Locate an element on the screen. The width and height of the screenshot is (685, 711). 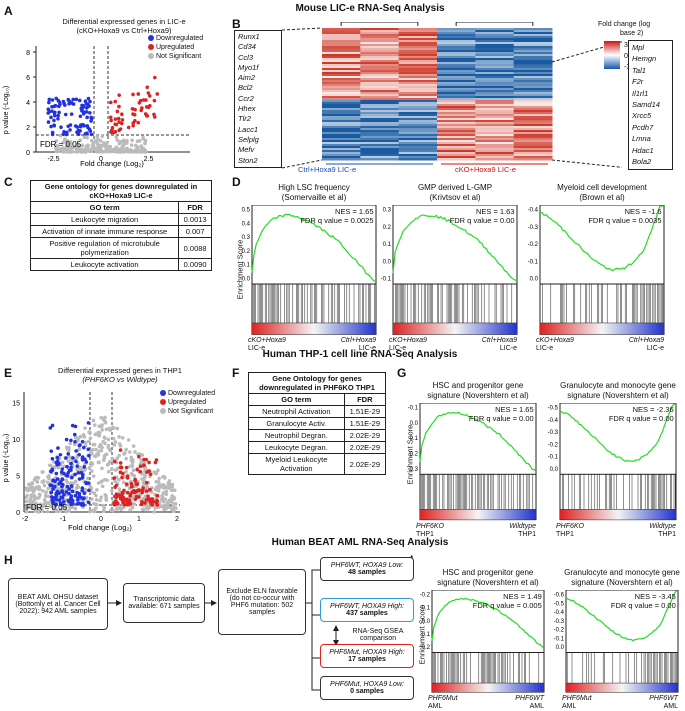
tick-label: 0.2 is located at coordinates (426, 648).